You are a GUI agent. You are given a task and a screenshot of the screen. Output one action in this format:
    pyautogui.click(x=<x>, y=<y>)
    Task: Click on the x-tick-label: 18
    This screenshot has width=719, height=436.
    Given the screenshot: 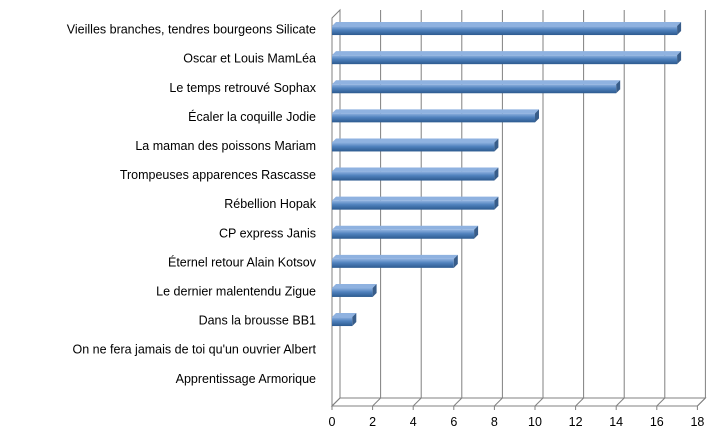 What is the action you would take?
    pyautogui.click(x=697, y=422)
    